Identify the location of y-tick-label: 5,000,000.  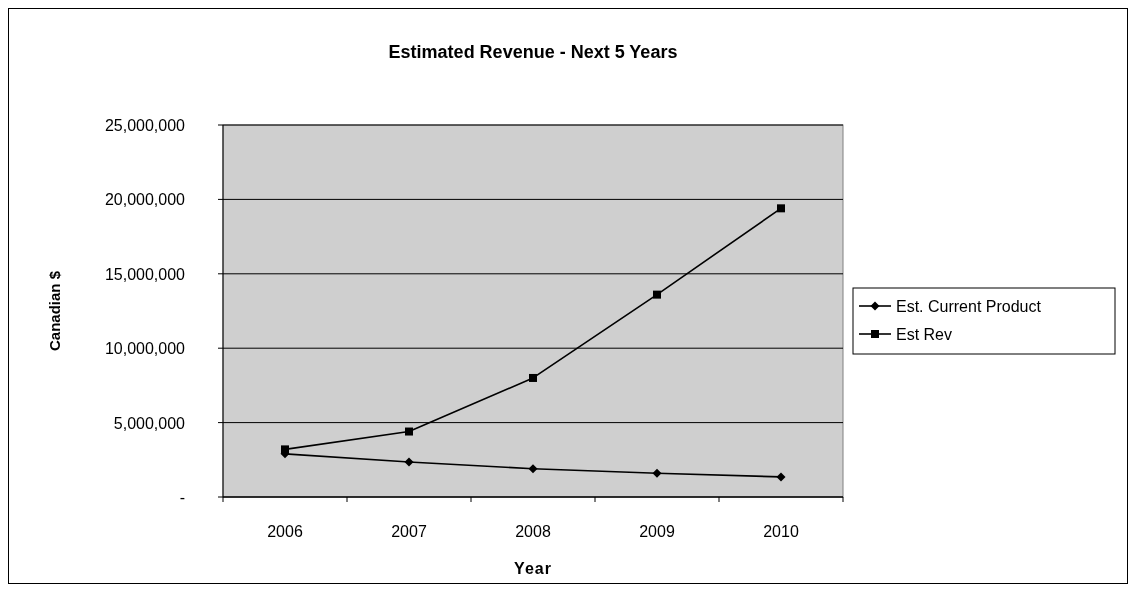
(149, 423).